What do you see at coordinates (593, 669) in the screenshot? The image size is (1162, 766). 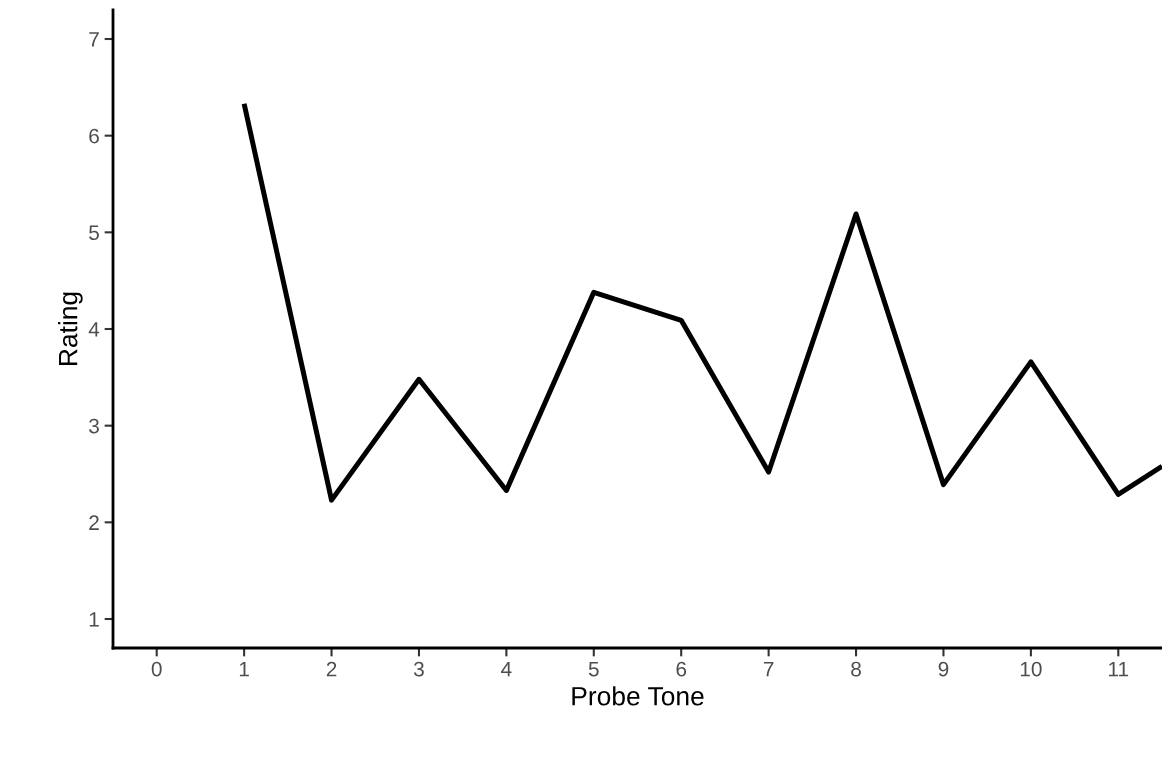 I see `x-tick-label: 5` at bounding box center [593, 669].